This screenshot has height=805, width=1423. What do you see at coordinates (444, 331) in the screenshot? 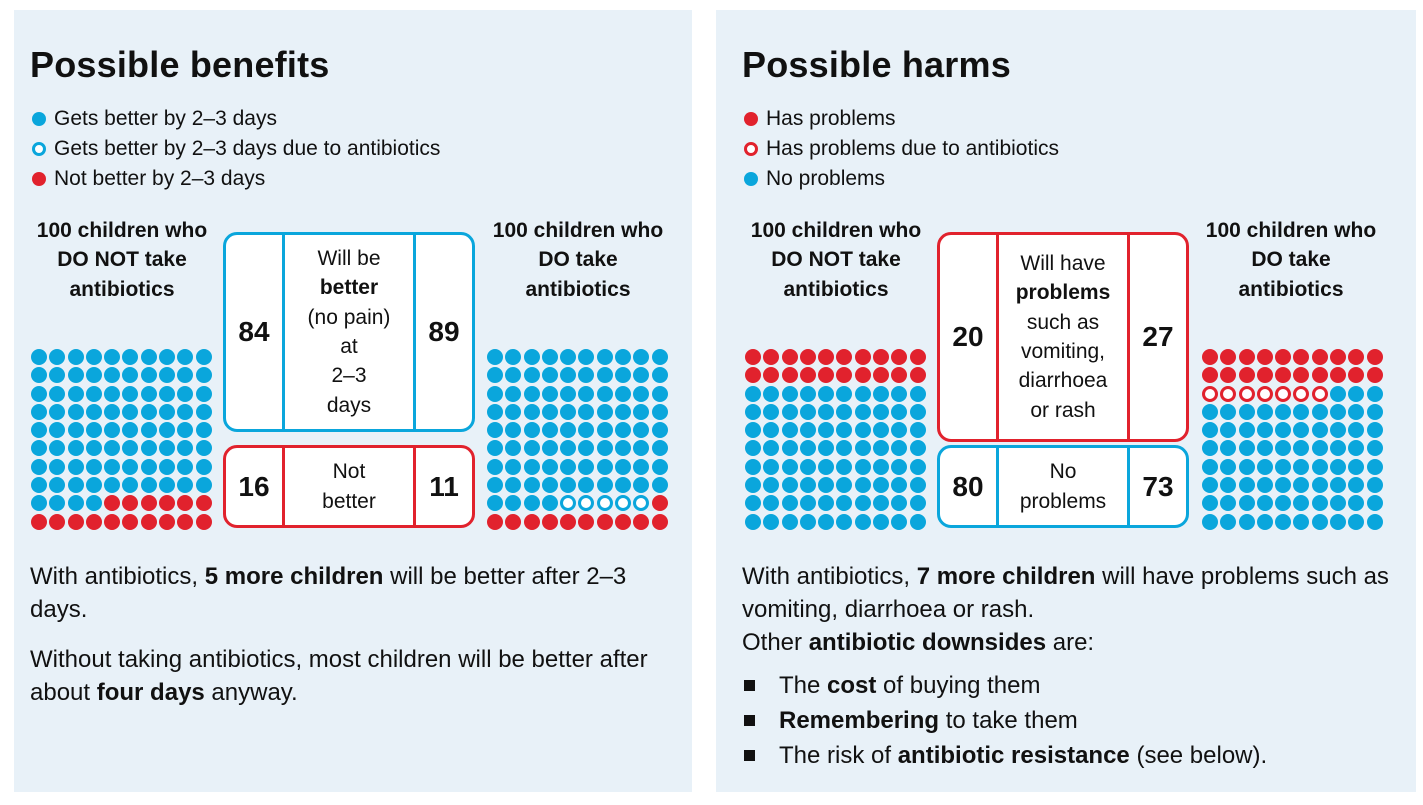
I see `benefits-better-count-antibiotics: 89` at bounding box center [444, 331].